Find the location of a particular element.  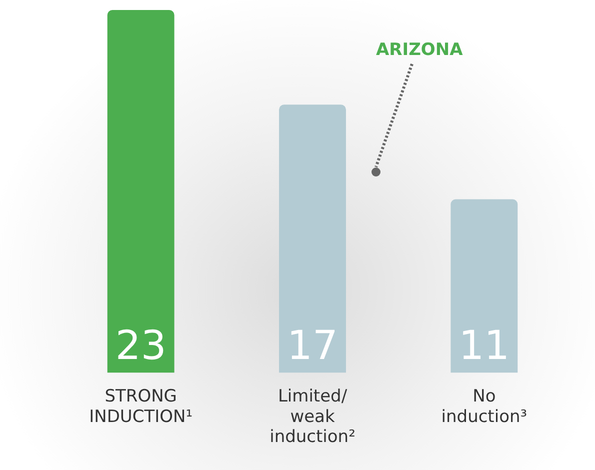

data-label: 23 is located at coordinates (140, 346).